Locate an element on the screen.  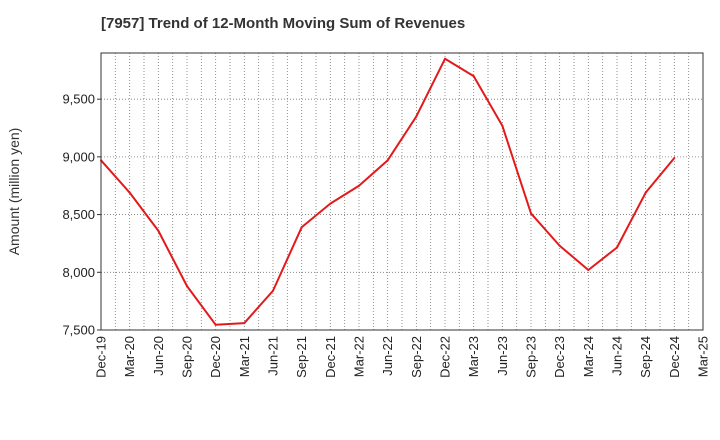
x-tick-label: Sep-24 is located at coordinates (645, 357).